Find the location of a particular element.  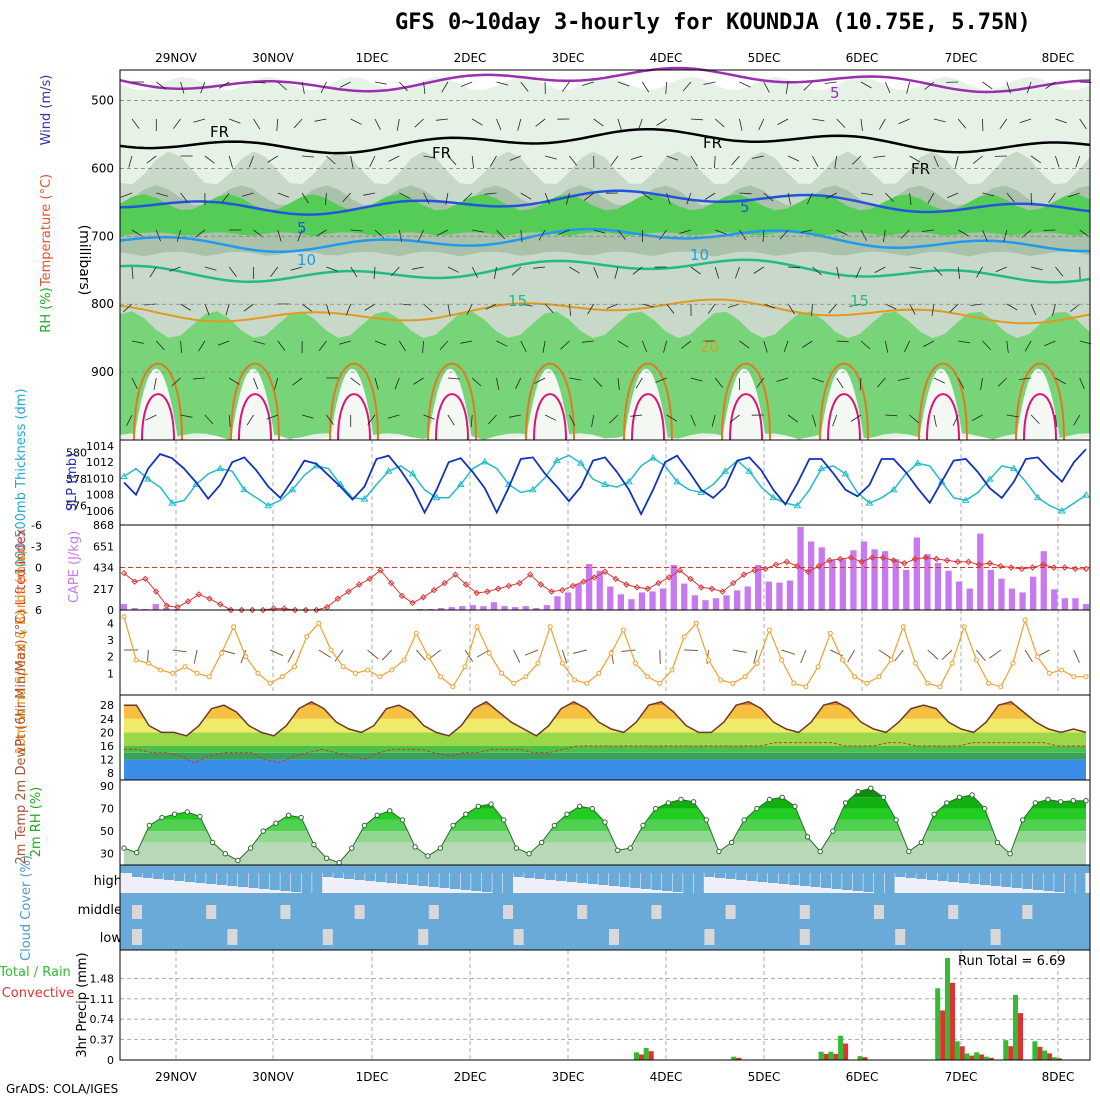

rh-plume is located at coordinates (548, 404).